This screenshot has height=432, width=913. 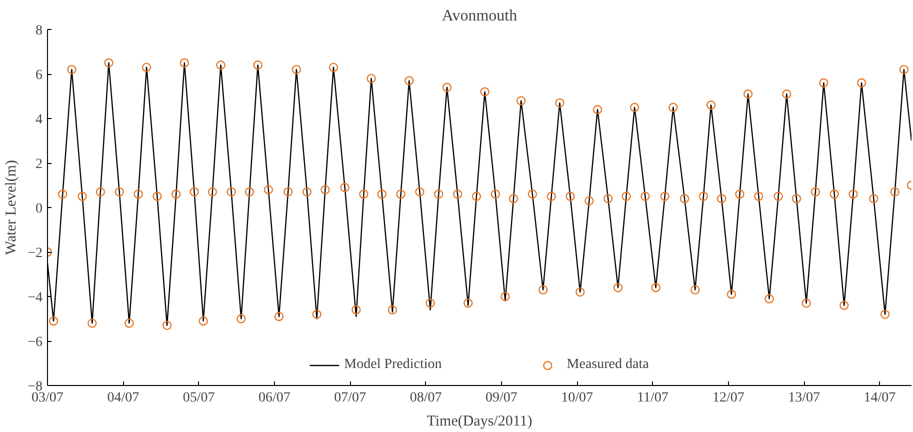 I want to click on legend-label: Model Prediction, so click(x=393, y=365).